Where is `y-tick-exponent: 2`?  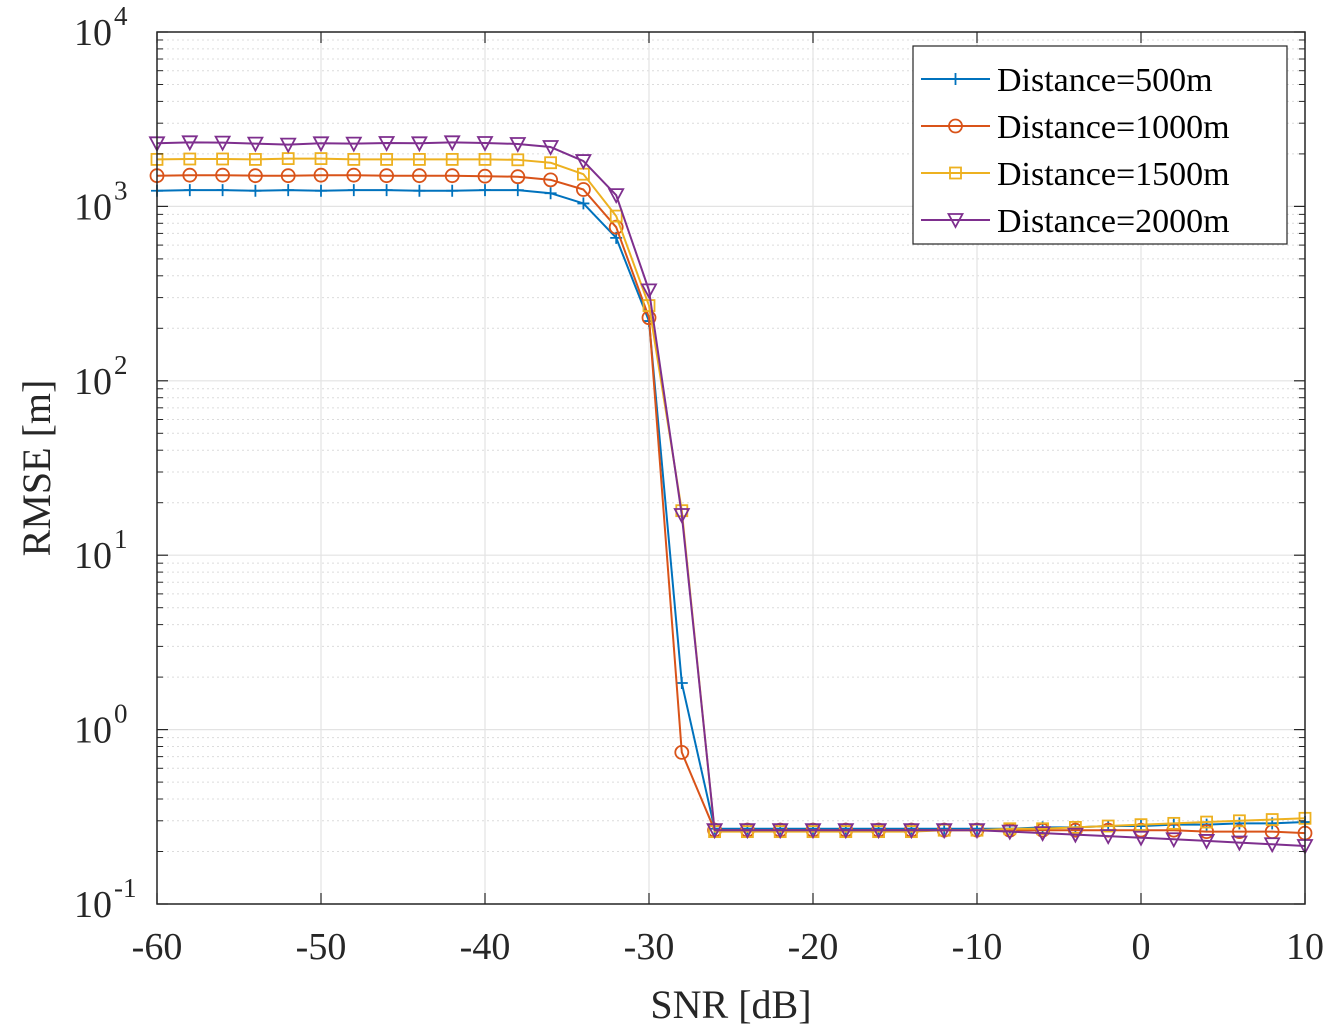
y-tick-exponent: 2 is located at coordinates (121, 365).